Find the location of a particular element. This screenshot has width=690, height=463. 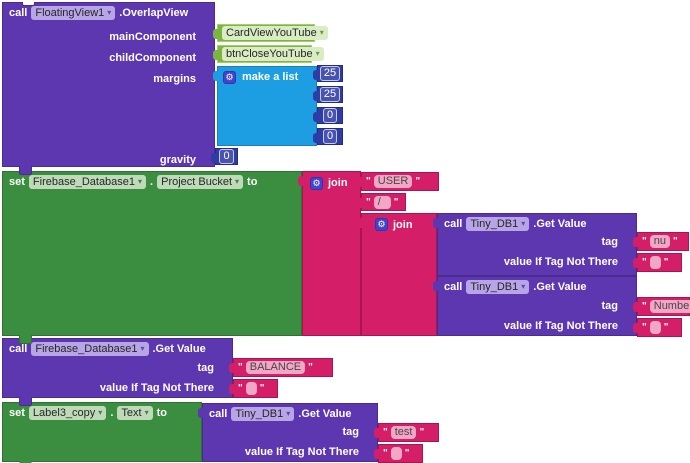

dropdown-value: FloatingView1 is located at coordinates (70, 13).